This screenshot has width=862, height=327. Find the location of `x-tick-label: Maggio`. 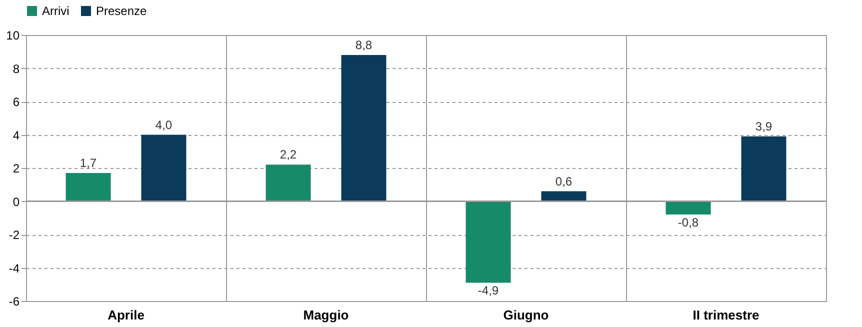

x-tick-label: Maggio is located at coordinates (326, 315).